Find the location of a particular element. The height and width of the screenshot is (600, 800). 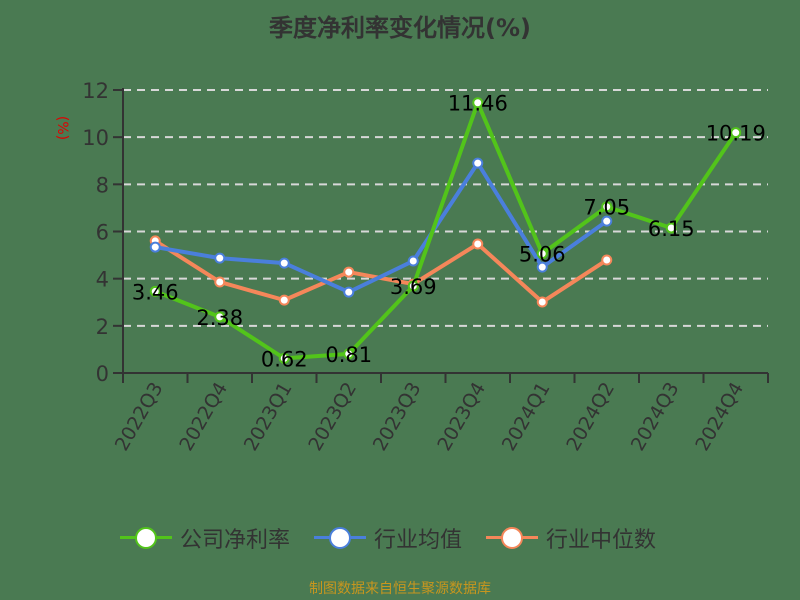

y-axis-unit: (%) is located at coordinates (62, 128).